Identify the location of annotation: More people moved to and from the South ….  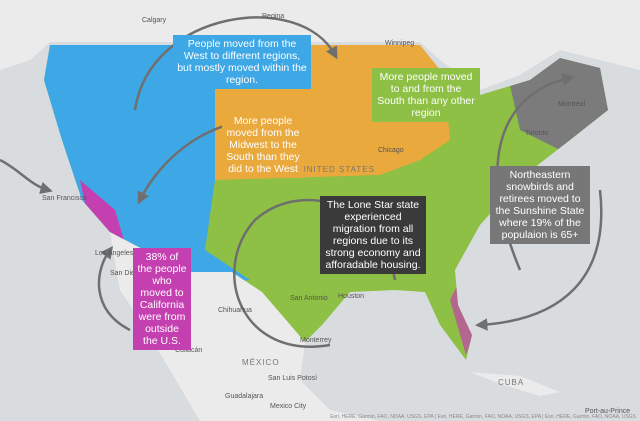
(426, 95).